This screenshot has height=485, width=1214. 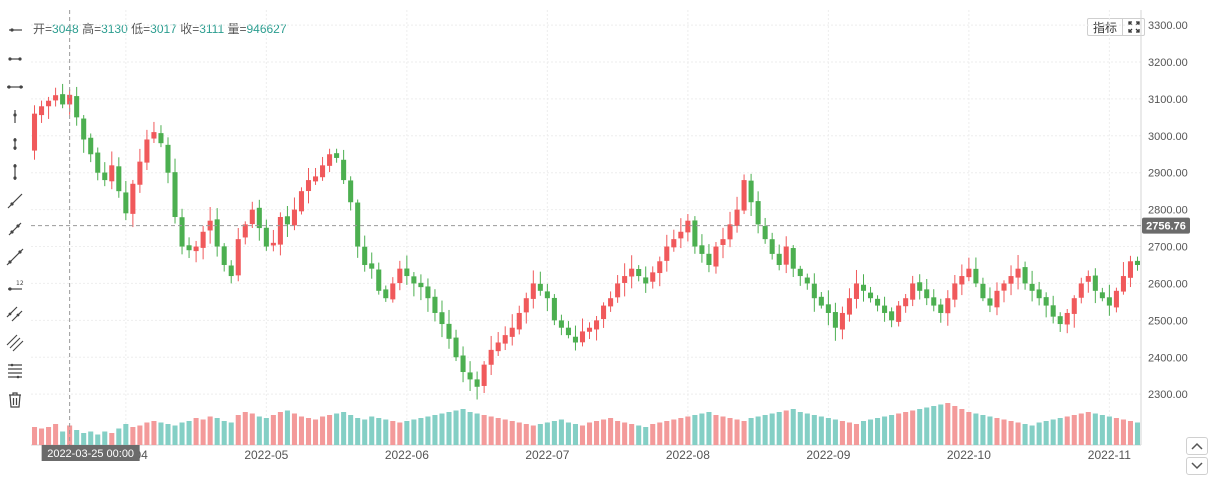 I want to click on fibonacci-tool, so click(x=15, y=371).